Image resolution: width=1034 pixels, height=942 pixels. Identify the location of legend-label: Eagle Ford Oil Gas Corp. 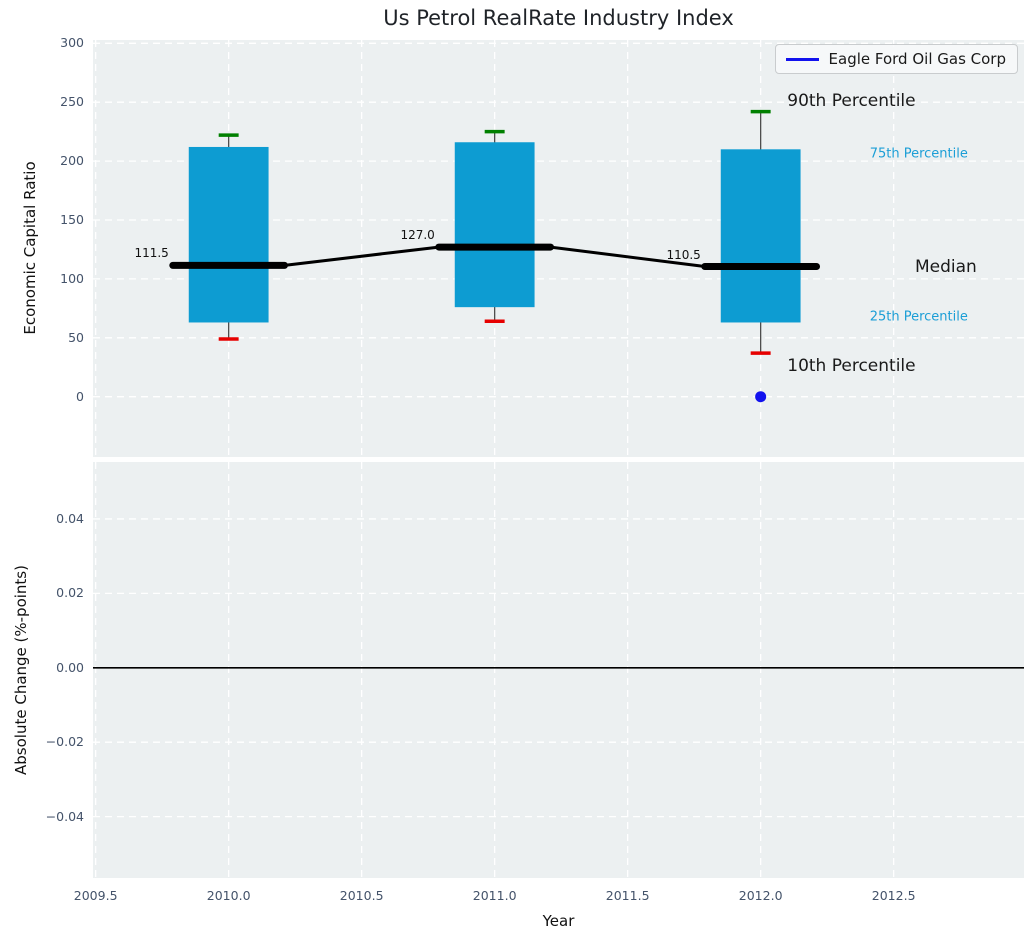
(917, 59).